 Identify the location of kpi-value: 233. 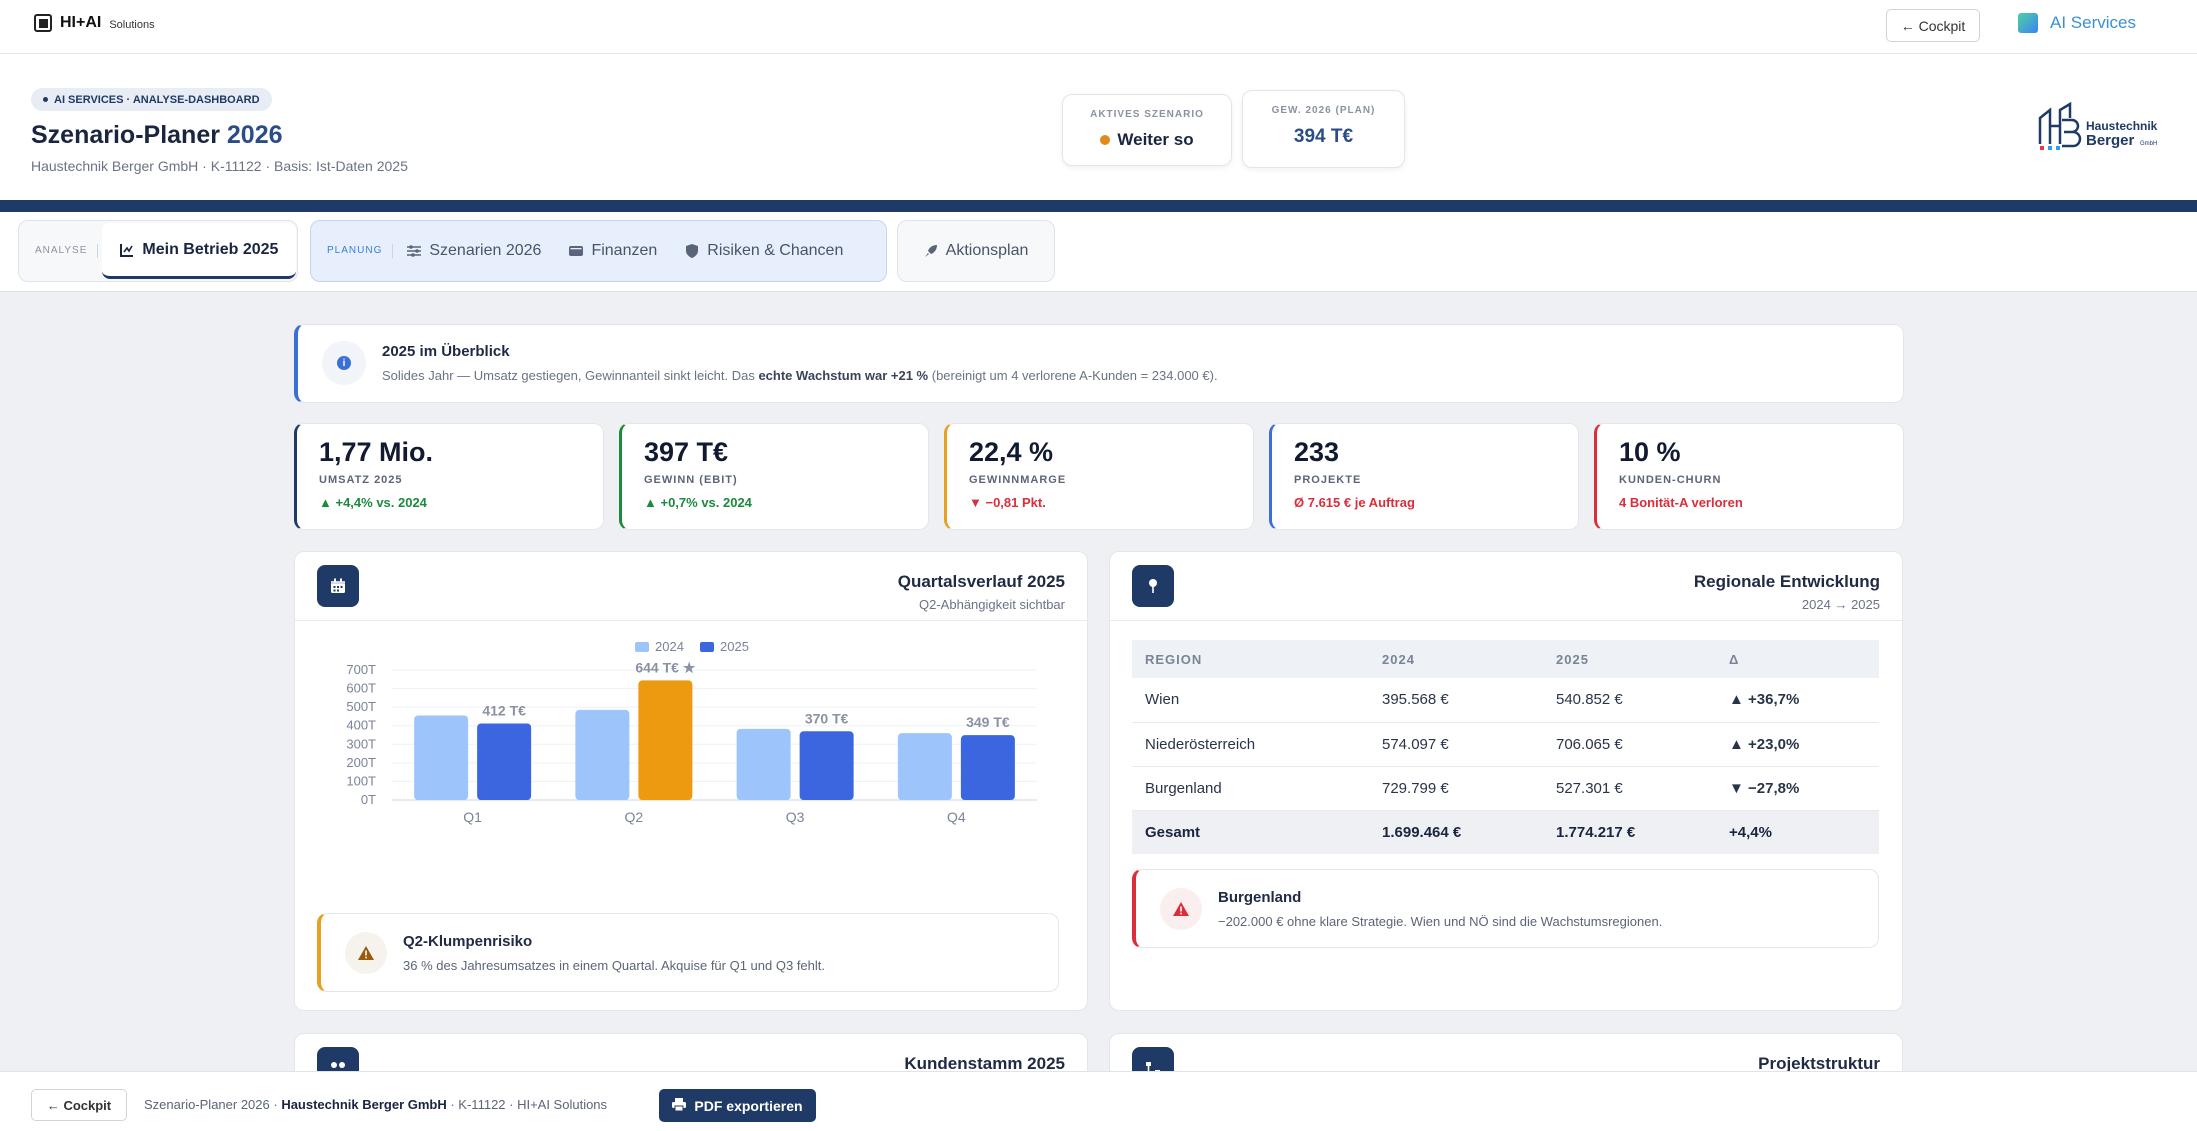
(1317, 452).